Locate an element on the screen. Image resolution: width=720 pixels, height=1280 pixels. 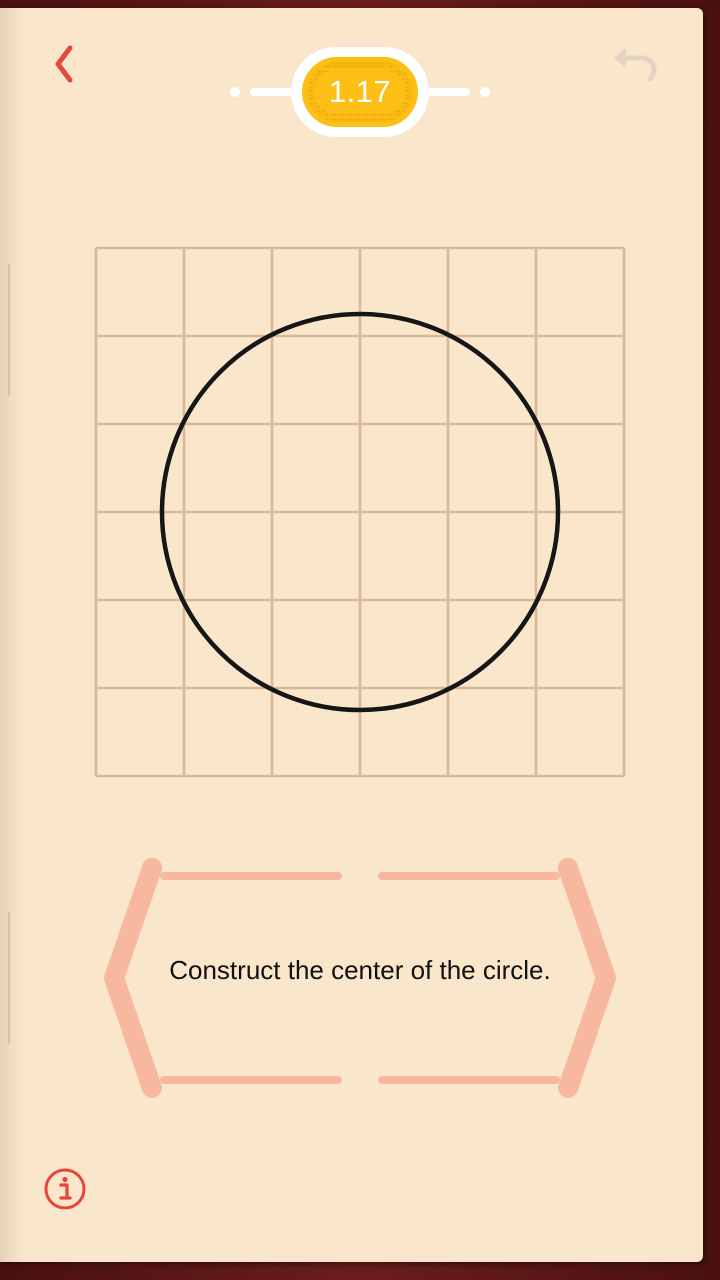
back-button is located at coordinates (66, 64).